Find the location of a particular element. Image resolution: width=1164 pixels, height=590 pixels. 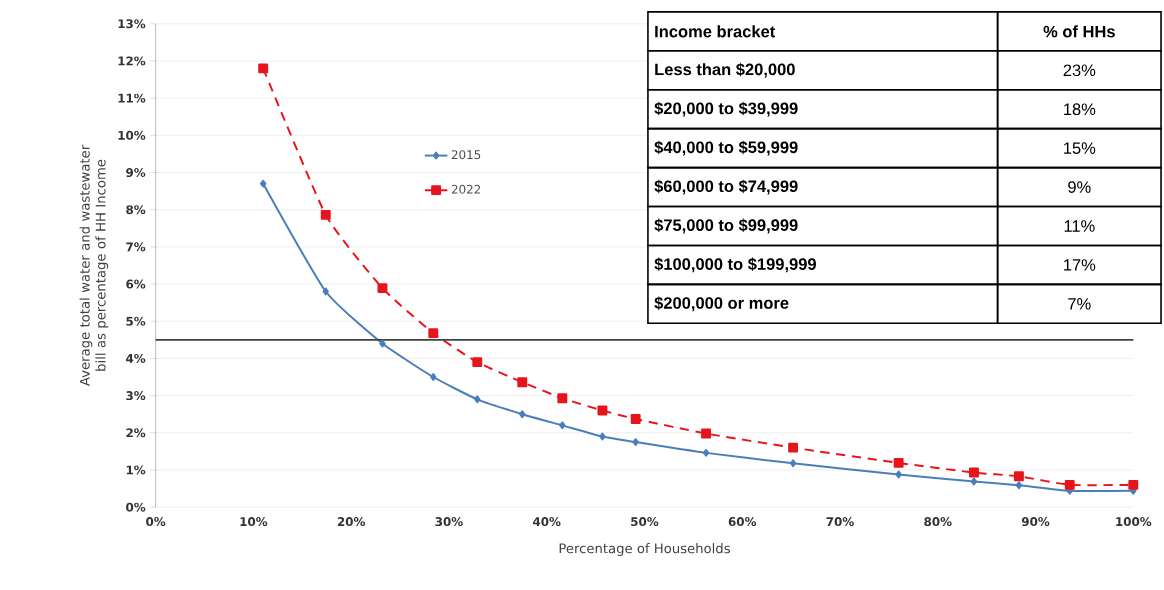

y-tick-label: 0% is located at coordinates (136, 507).